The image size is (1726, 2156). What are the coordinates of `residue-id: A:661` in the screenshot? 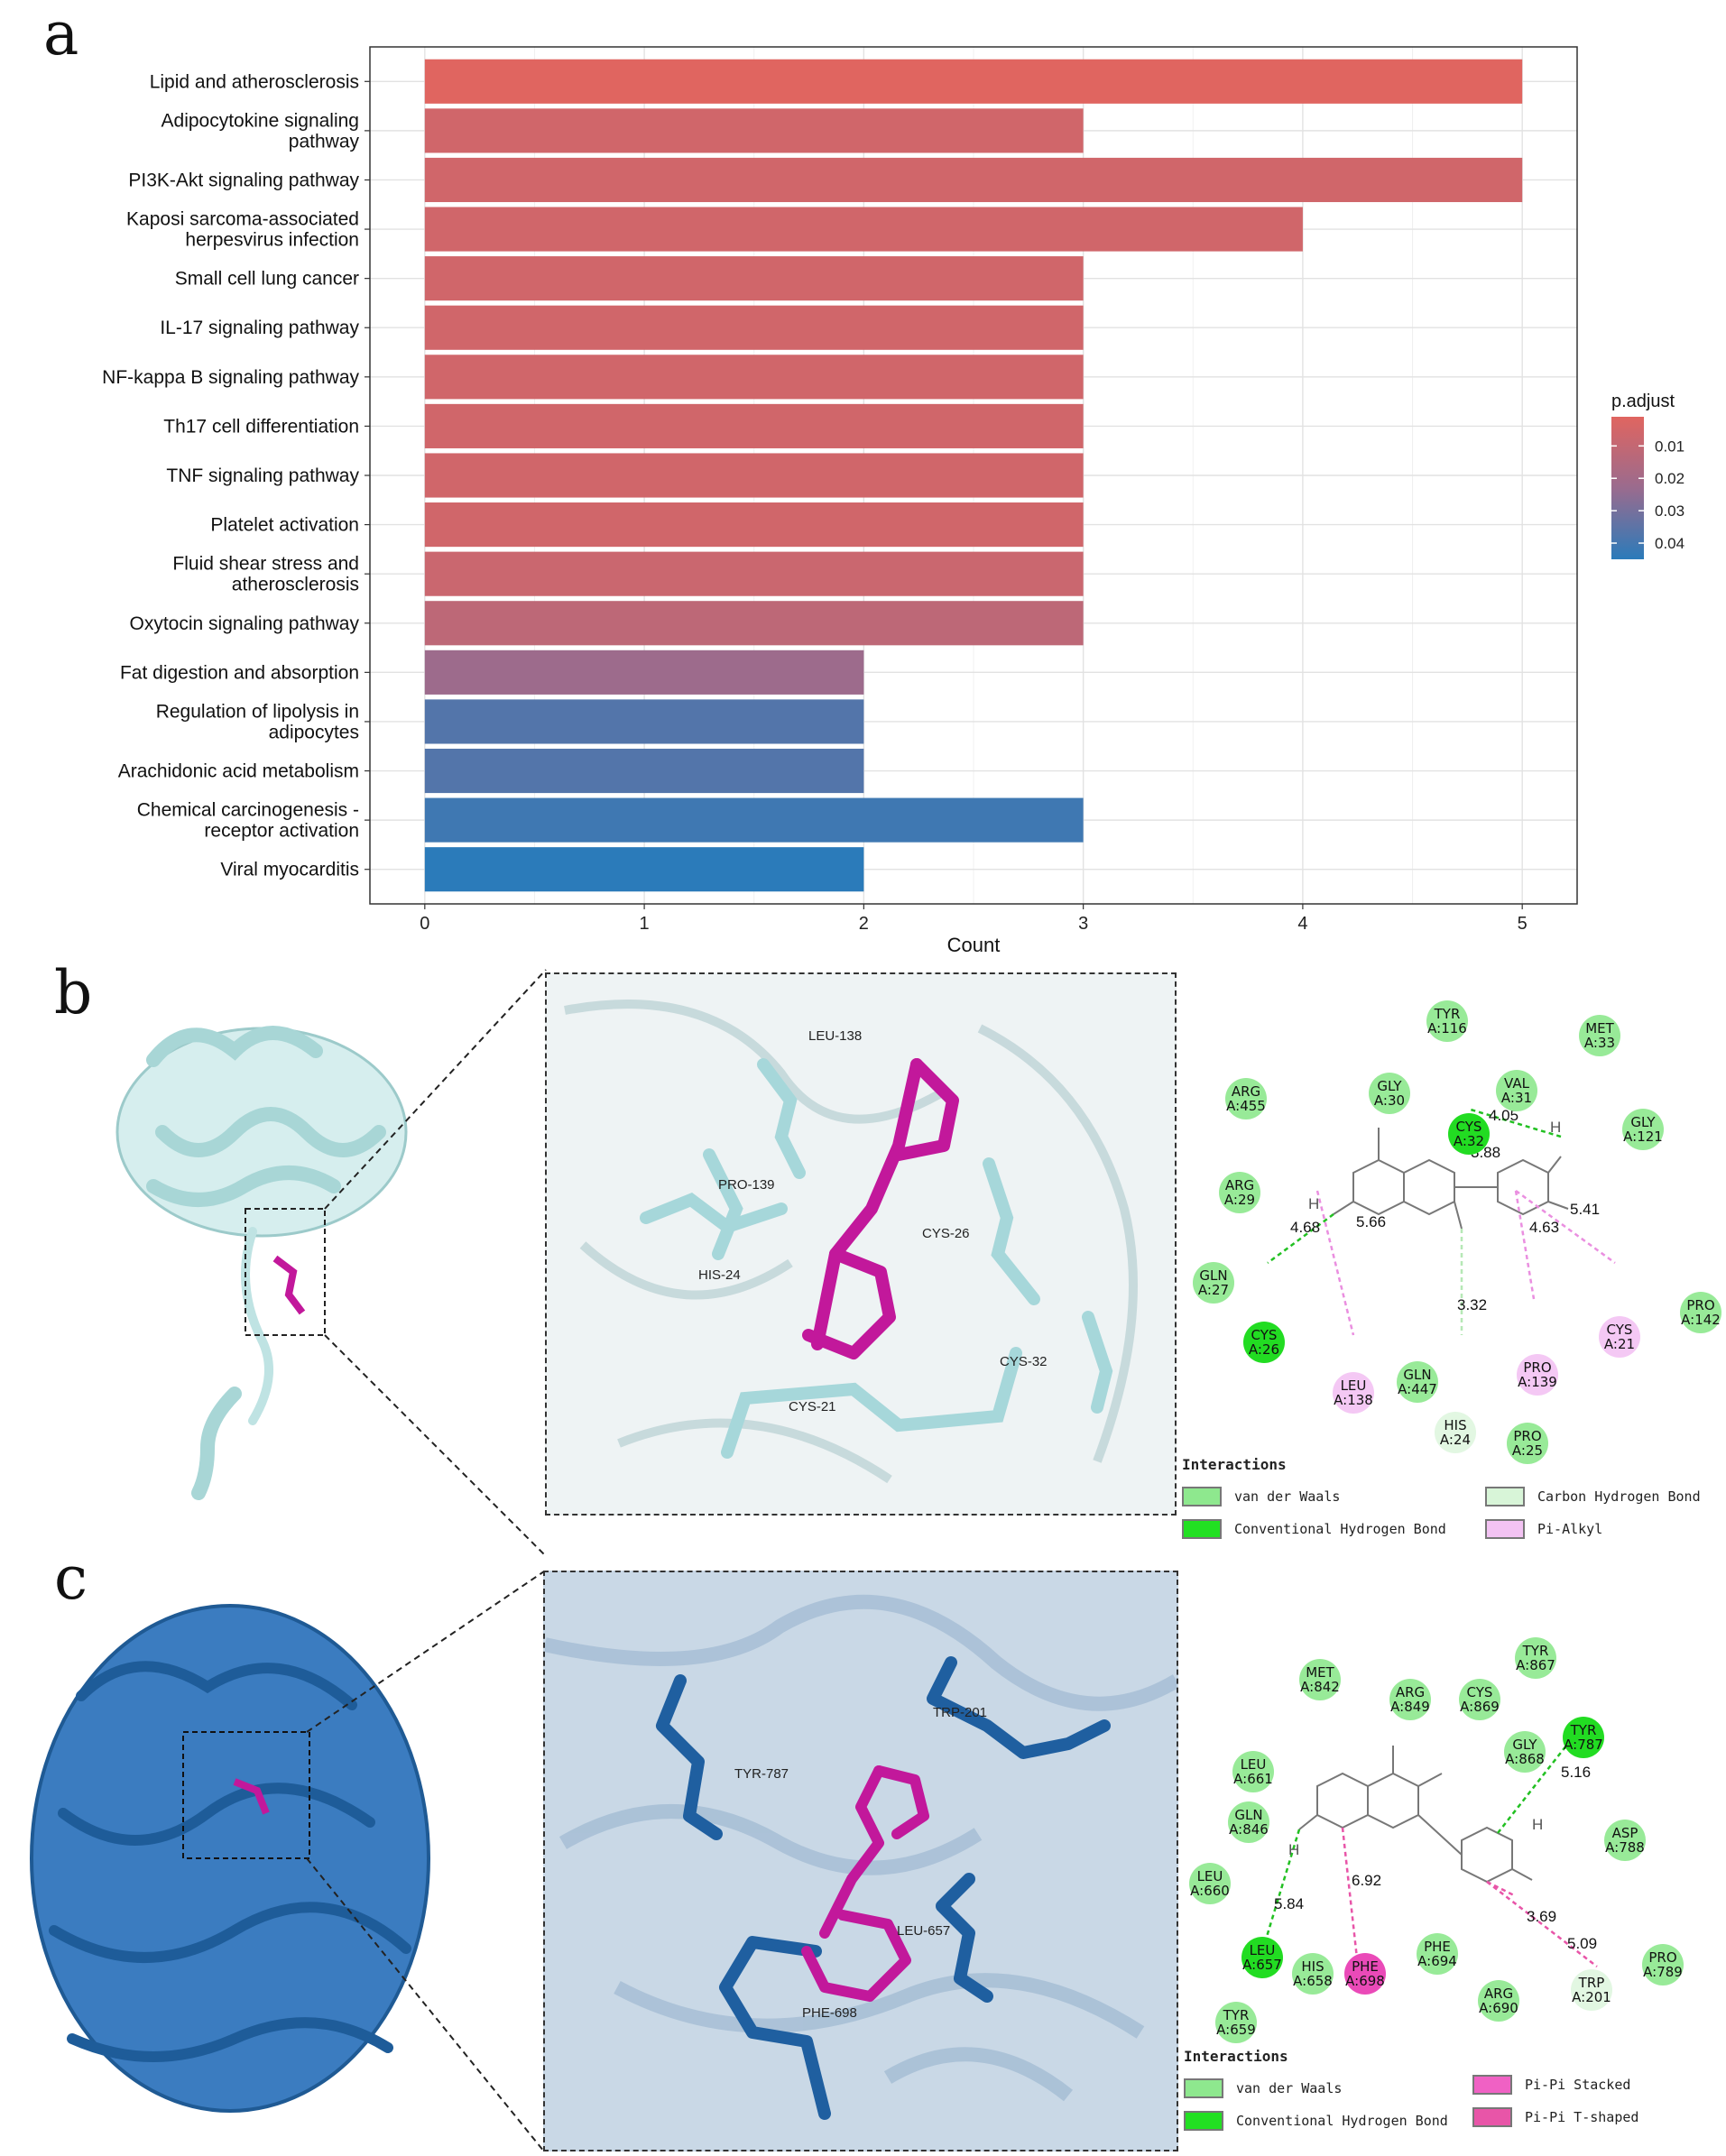 It's located at (1253, 1779).